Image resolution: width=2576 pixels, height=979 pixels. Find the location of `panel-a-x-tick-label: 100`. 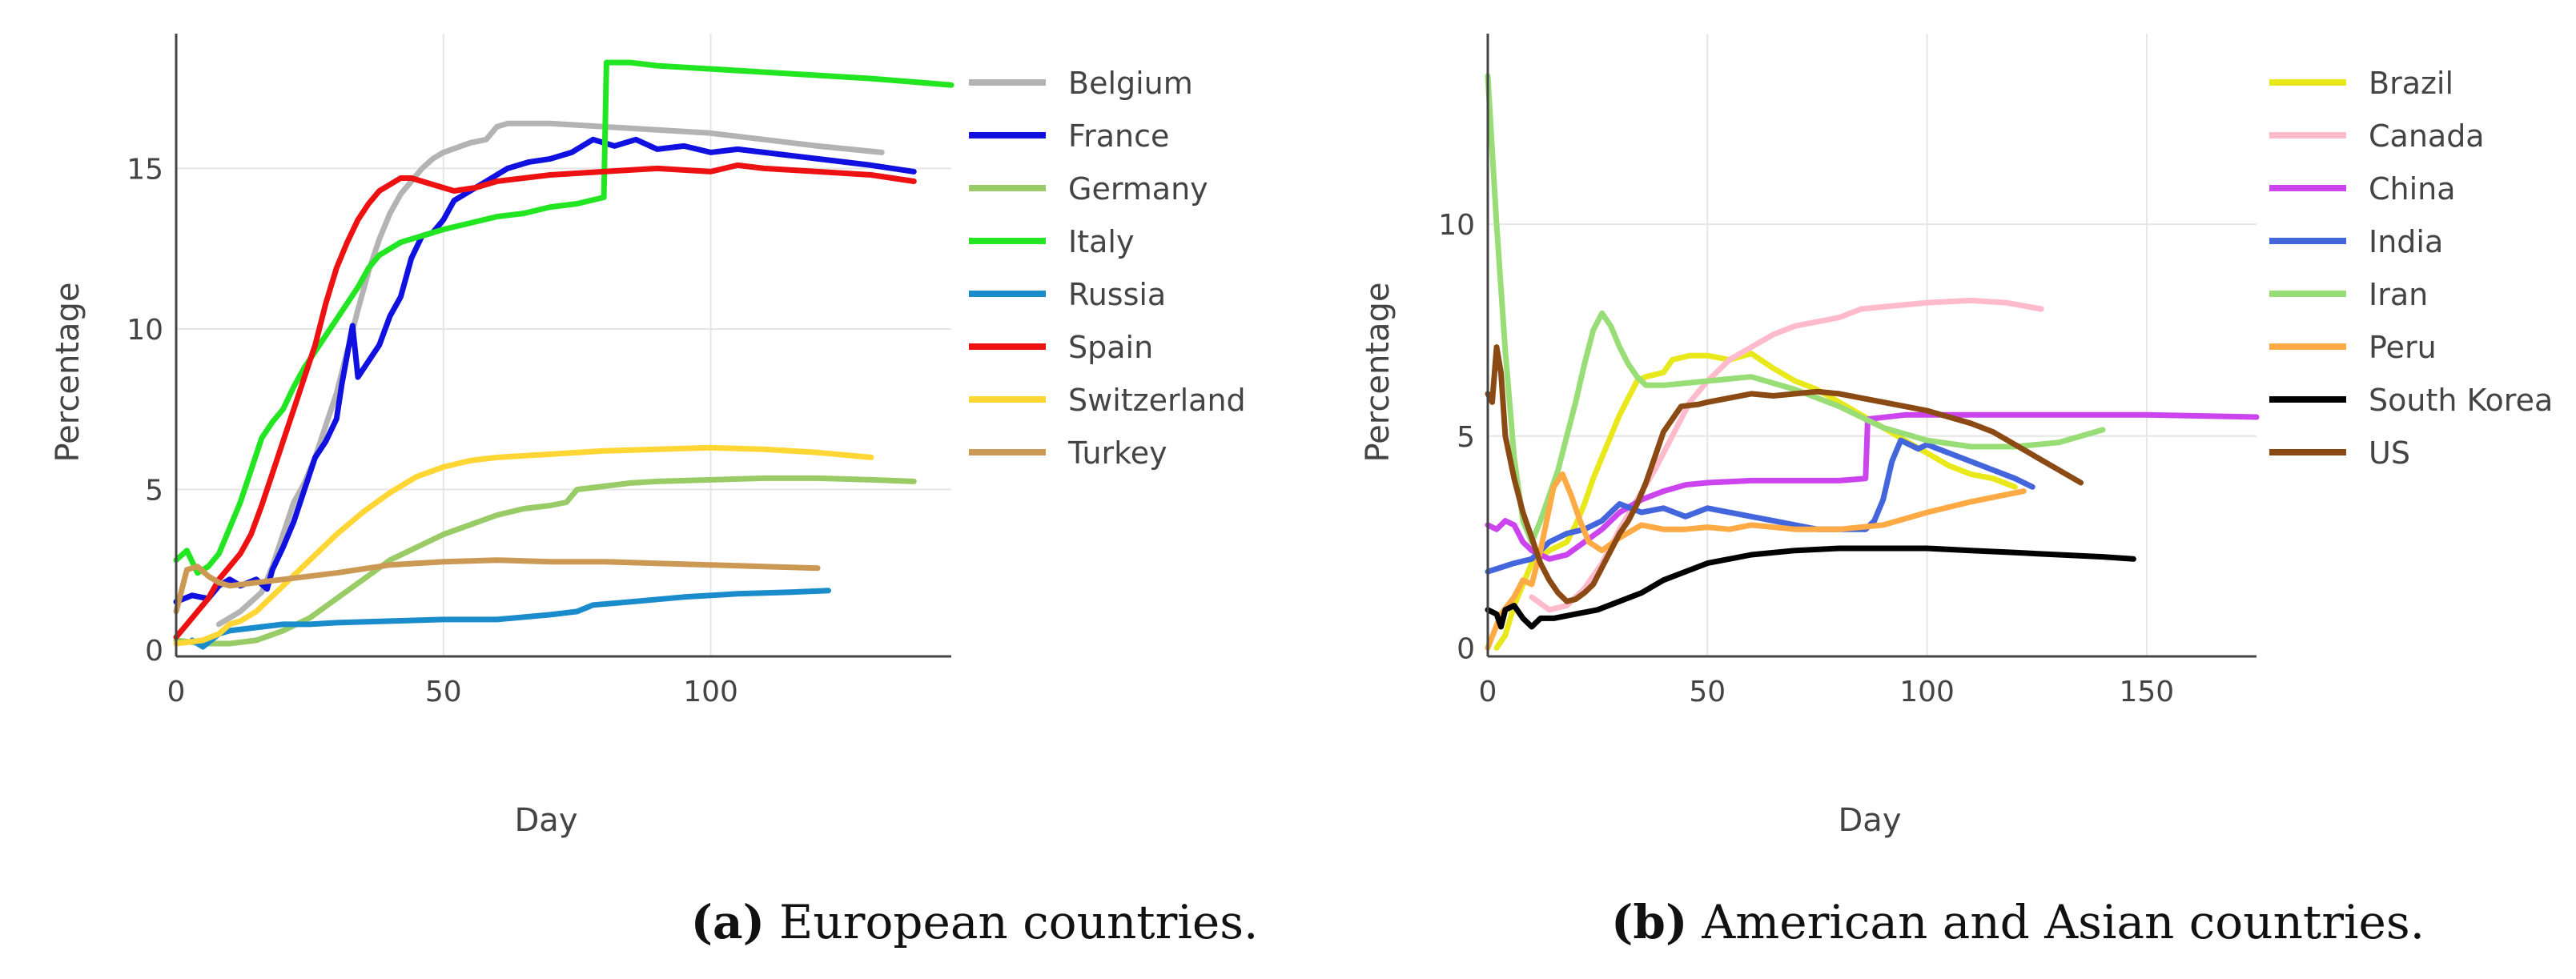

panel-a-x-tick-label: 100 is located at coordinates (710, 692).